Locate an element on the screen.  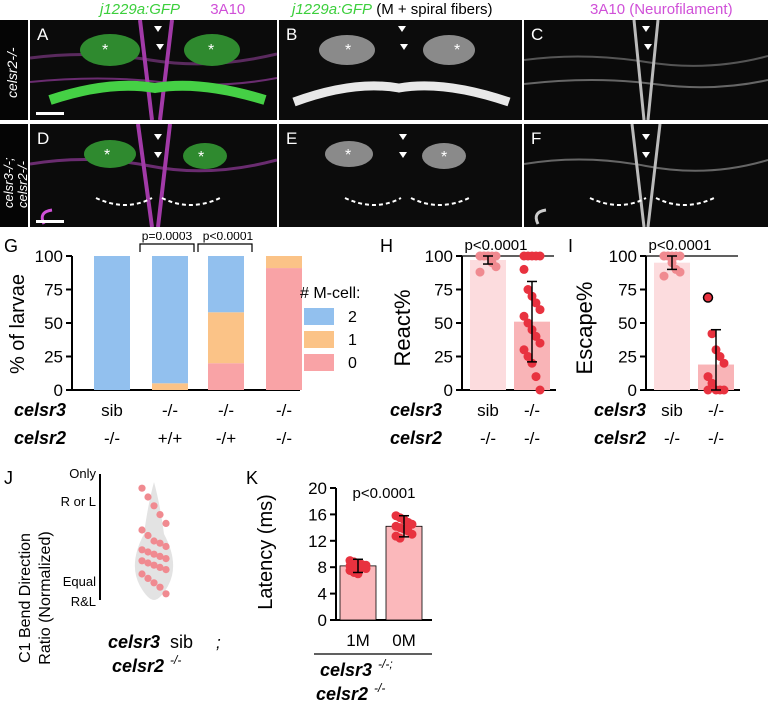
i-x-mut: -/- is located at coordinates (716, 410).